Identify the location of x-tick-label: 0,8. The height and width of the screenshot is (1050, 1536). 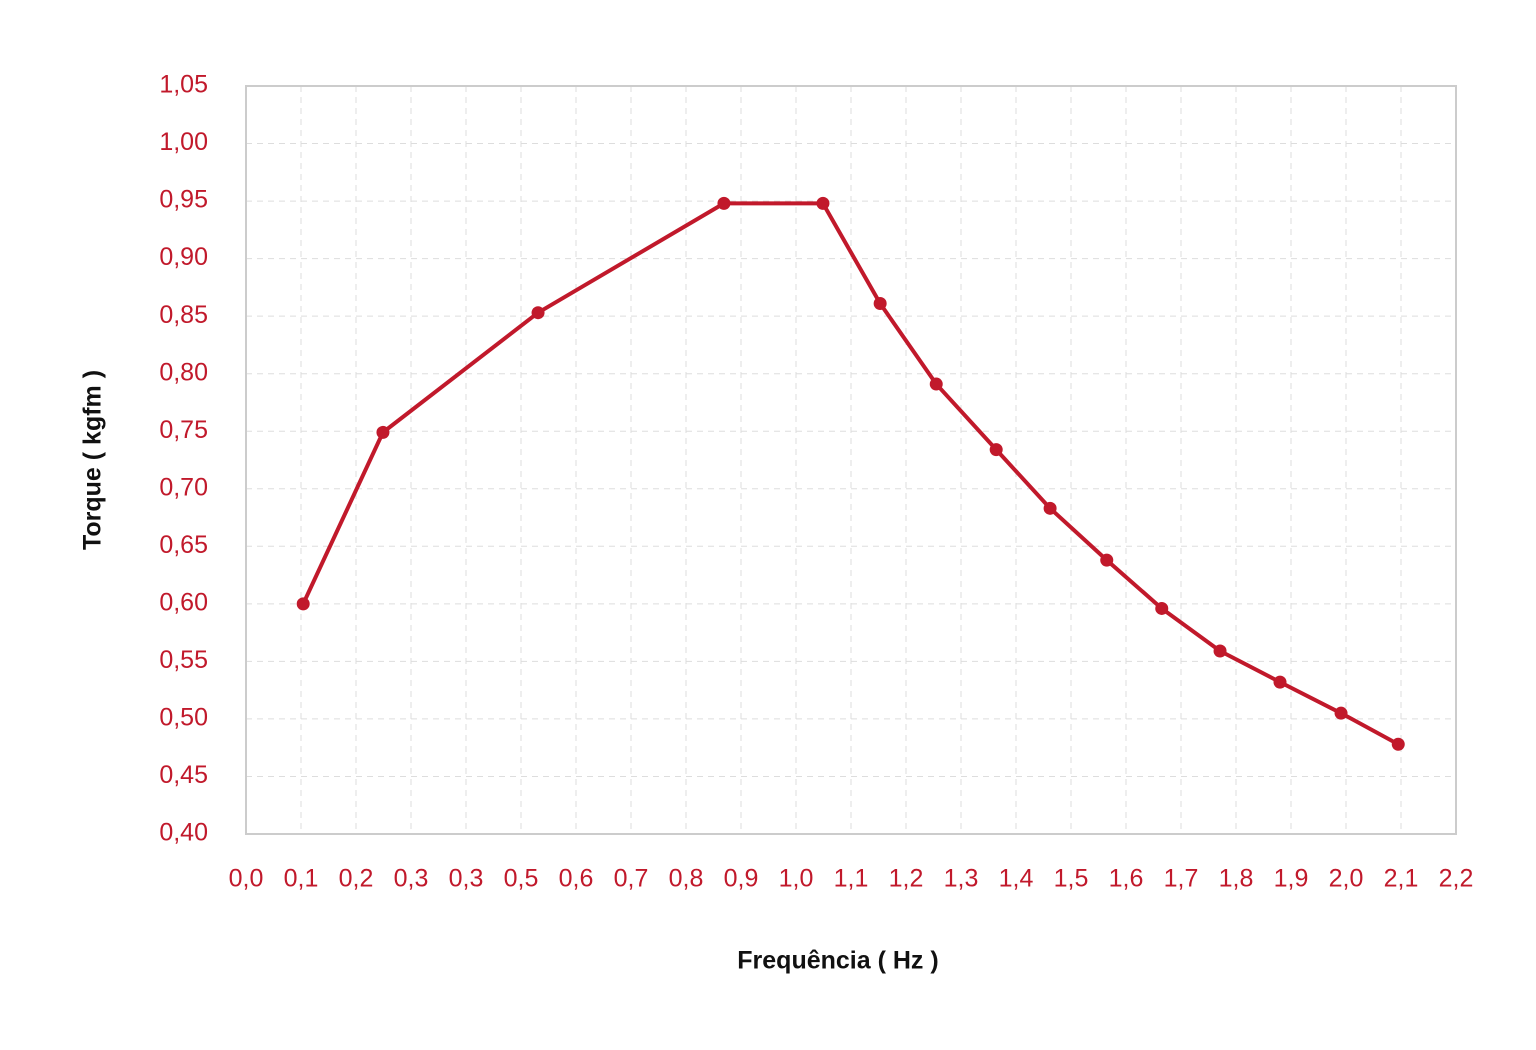
(686, 879).